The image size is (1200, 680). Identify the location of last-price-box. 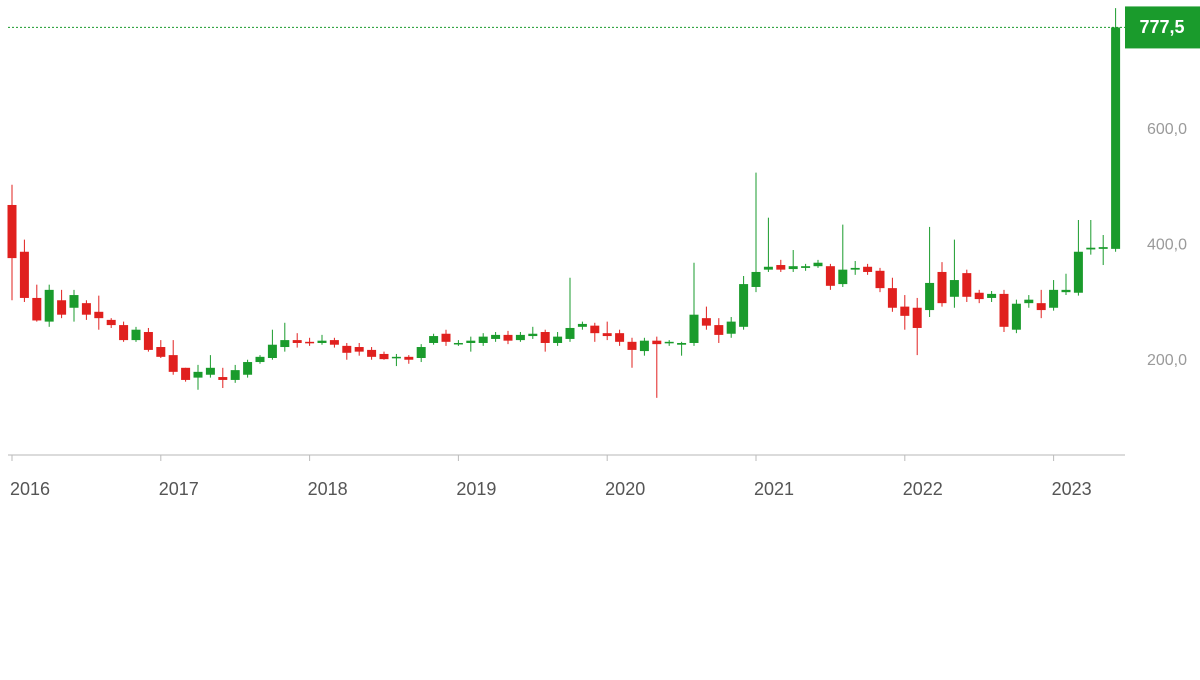
(1162, 27).